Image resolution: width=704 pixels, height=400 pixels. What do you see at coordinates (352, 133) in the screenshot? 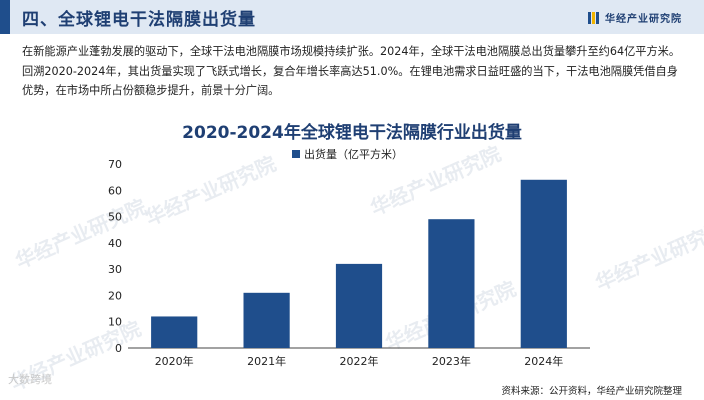
I see `chart-title: 2020-2024年全球锂电干法隔膜行业出货量` at bounding box center [352, 133].